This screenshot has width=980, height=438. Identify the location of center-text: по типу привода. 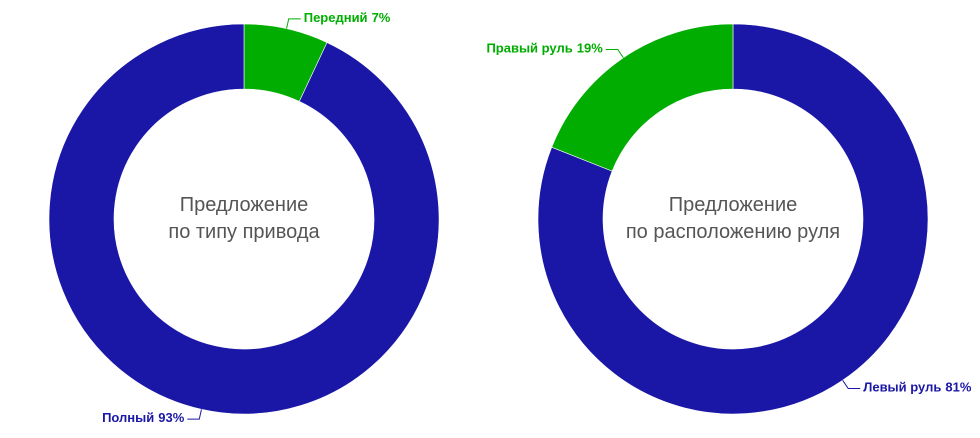
(244, 232).